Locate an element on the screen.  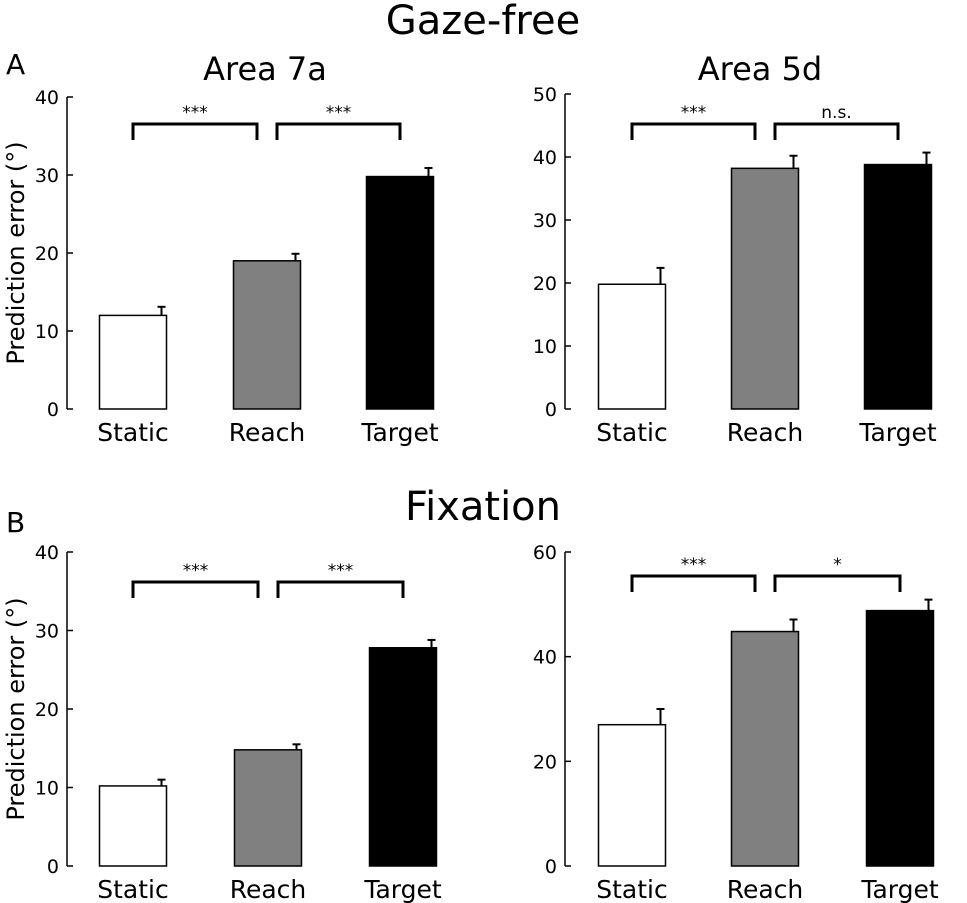
significance-label: n.s. is located at coordinates (836, 113).